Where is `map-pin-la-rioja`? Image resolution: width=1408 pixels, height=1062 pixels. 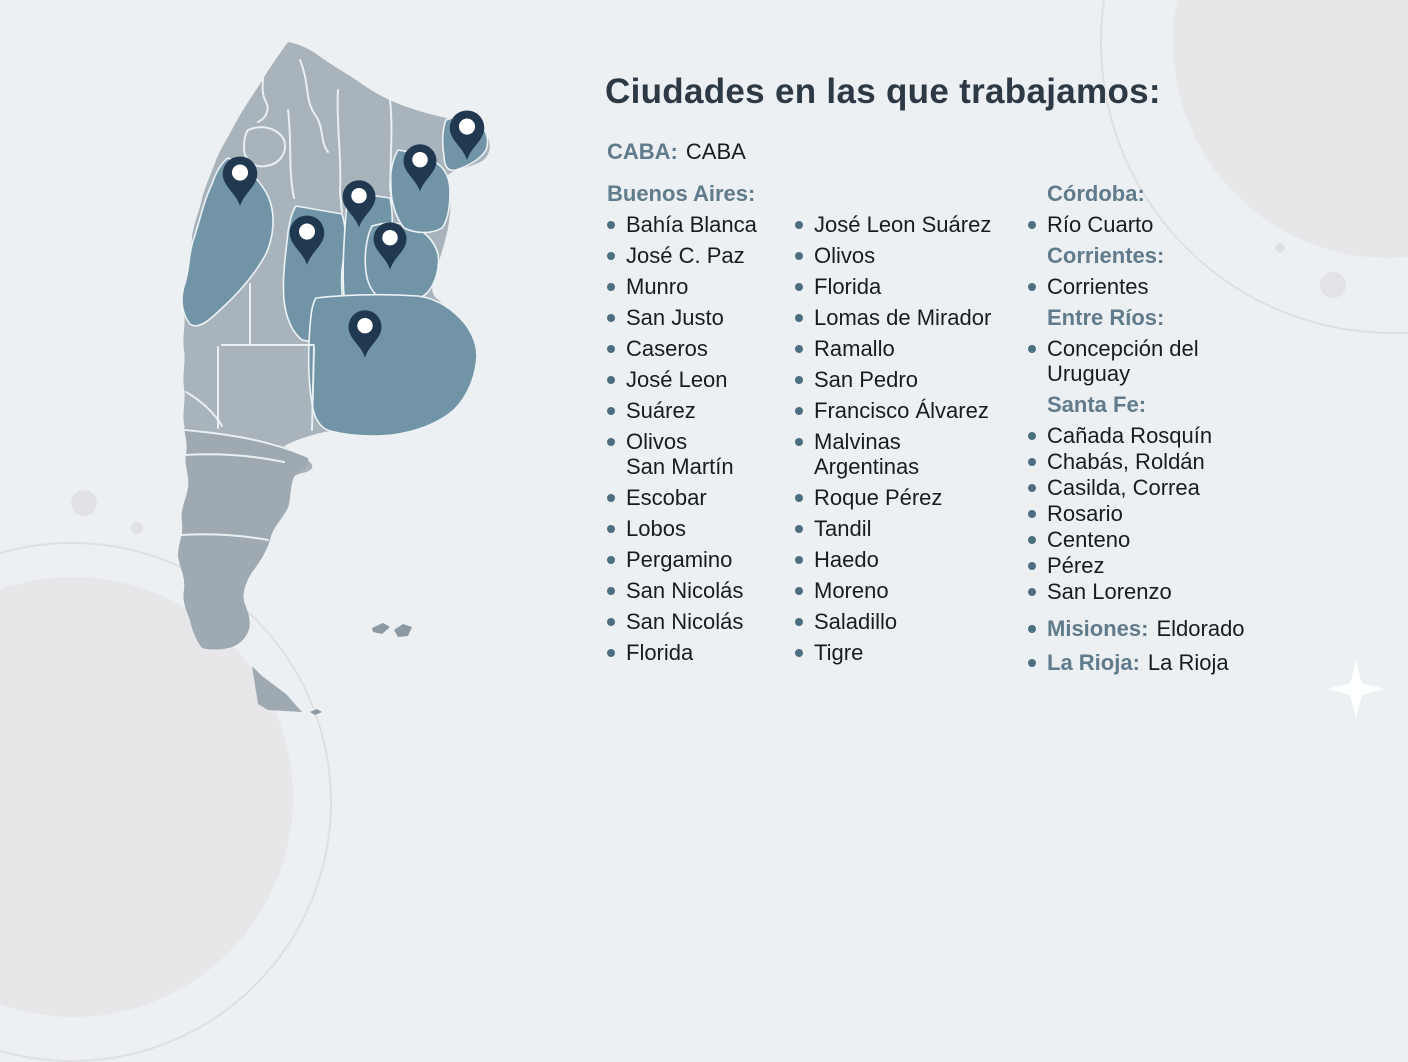
map-pin-la-rioja is located at coordinates (240, 181).